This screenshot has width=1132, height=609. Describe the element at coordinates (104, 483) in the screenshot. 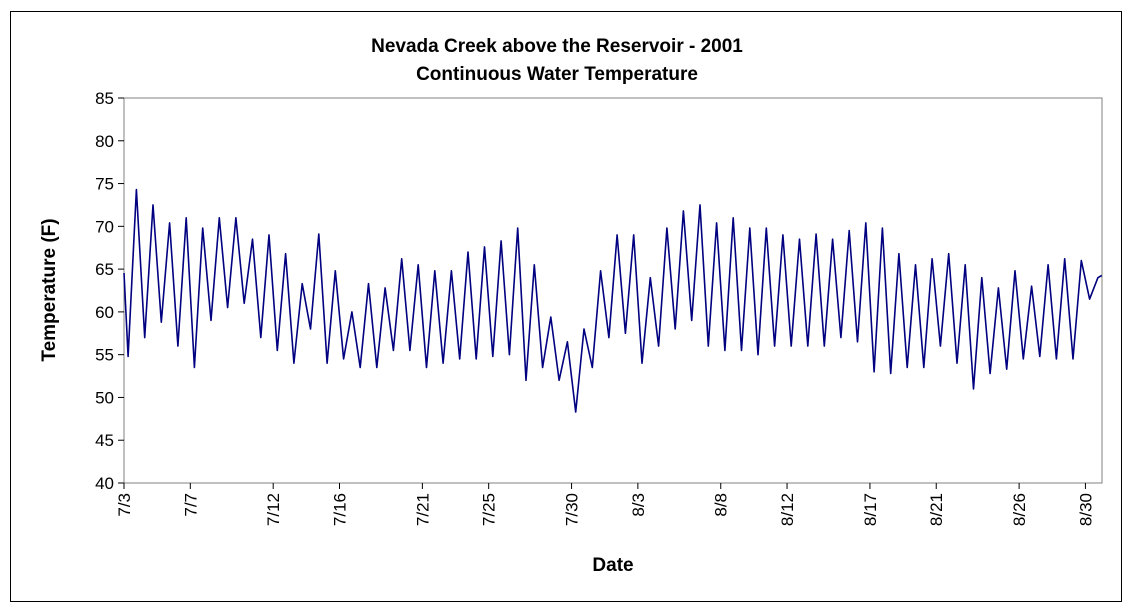

I see `y-tick-label: 40` at that location.